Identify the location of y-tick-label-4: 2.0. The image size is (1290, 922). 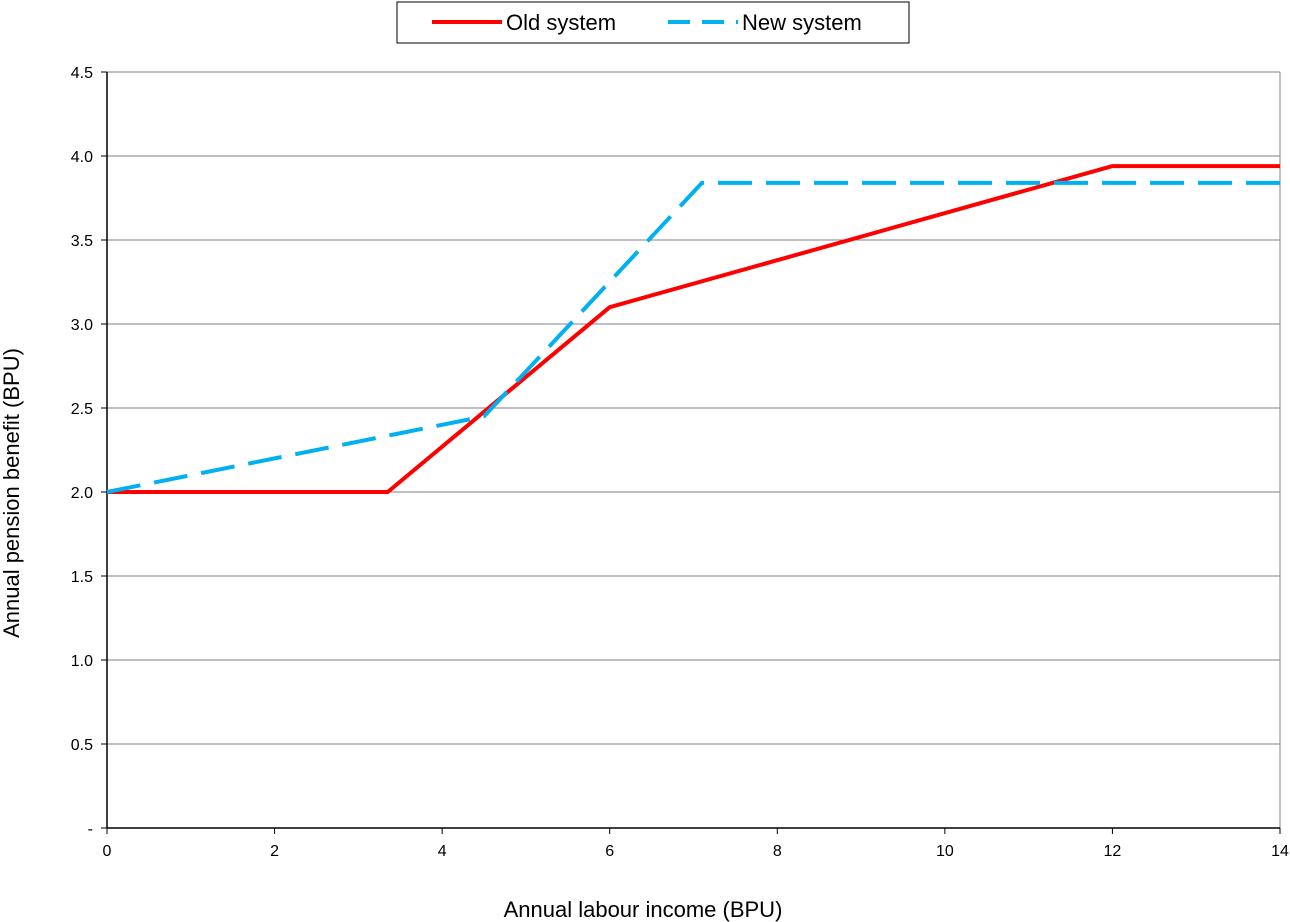
(82, 493).